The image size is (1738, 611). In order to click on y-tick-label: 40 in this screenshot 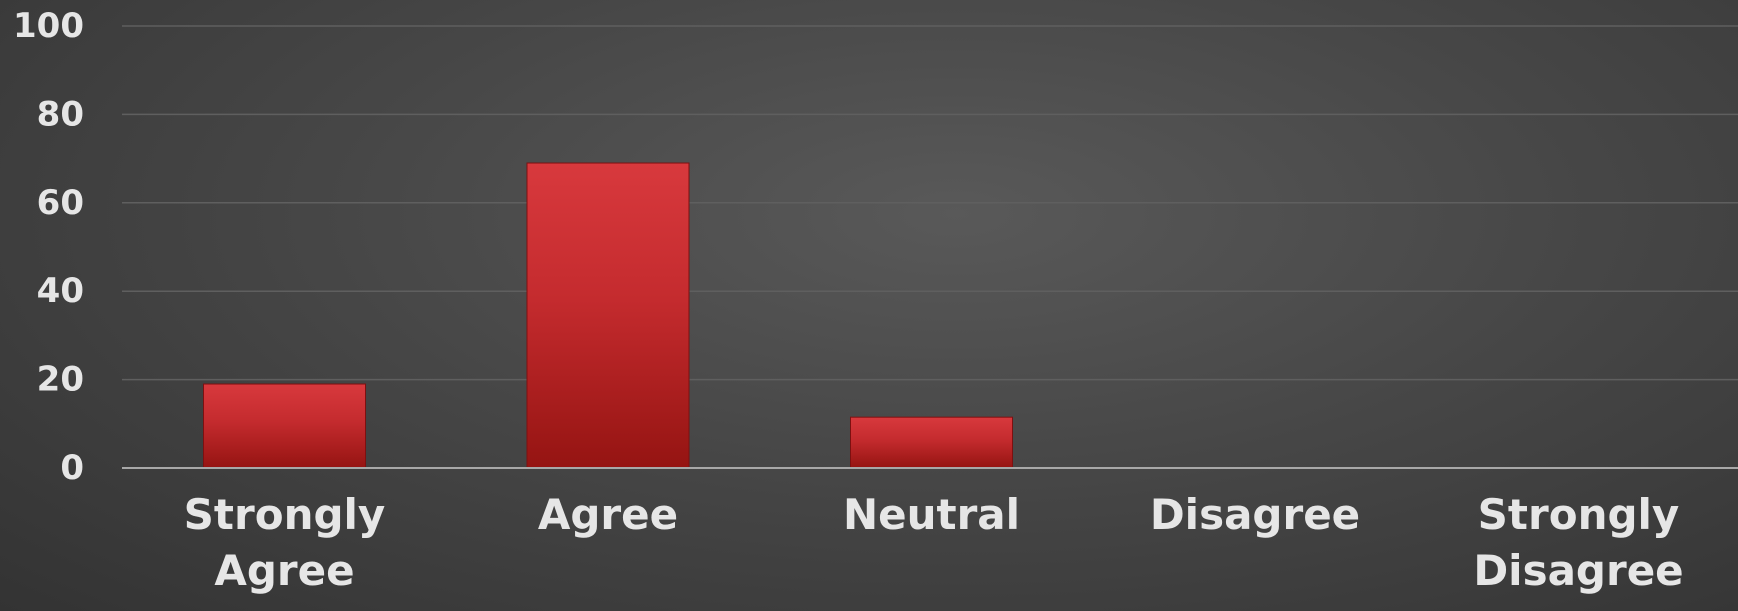, I will do `click(60, 291)`.